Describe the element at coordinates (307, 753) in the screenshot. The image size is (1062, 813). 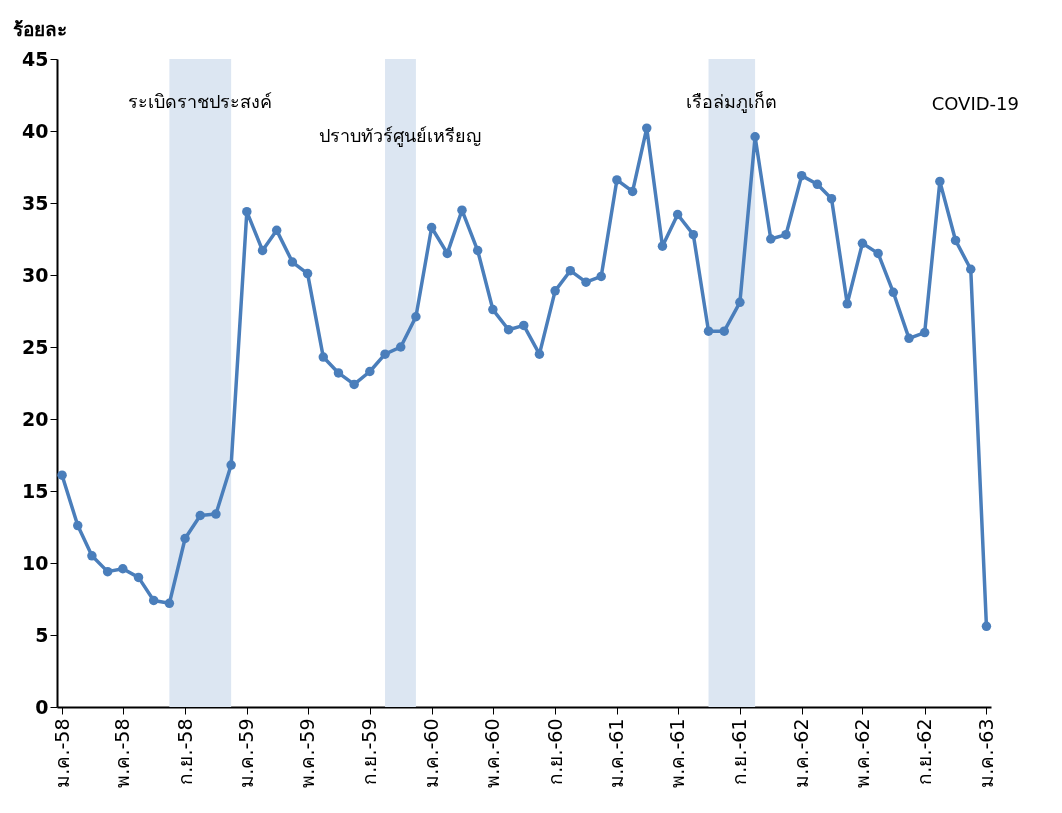
I see `x-tick-label: พ.ค.-59` at that location.